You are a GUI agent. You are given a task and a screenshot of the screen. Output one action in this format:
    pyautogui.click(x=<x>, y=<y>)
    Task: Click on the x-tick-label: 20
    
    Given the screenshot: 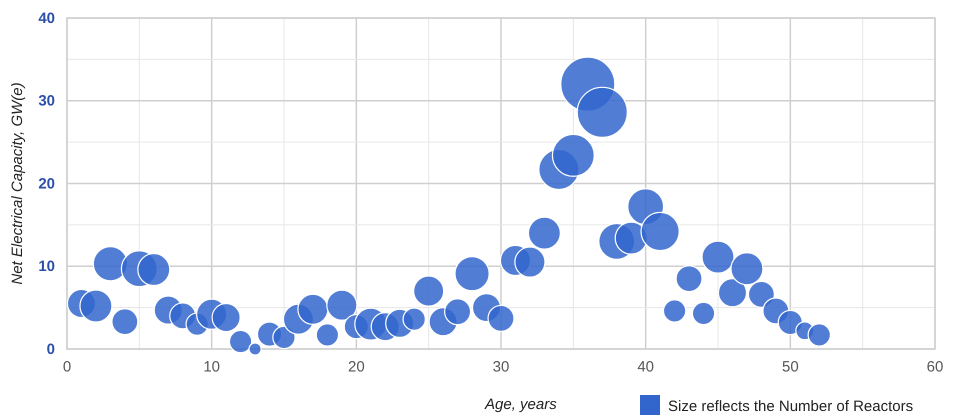 What is the action you would take?
    pyautogui.click(x=356, y=367)
    